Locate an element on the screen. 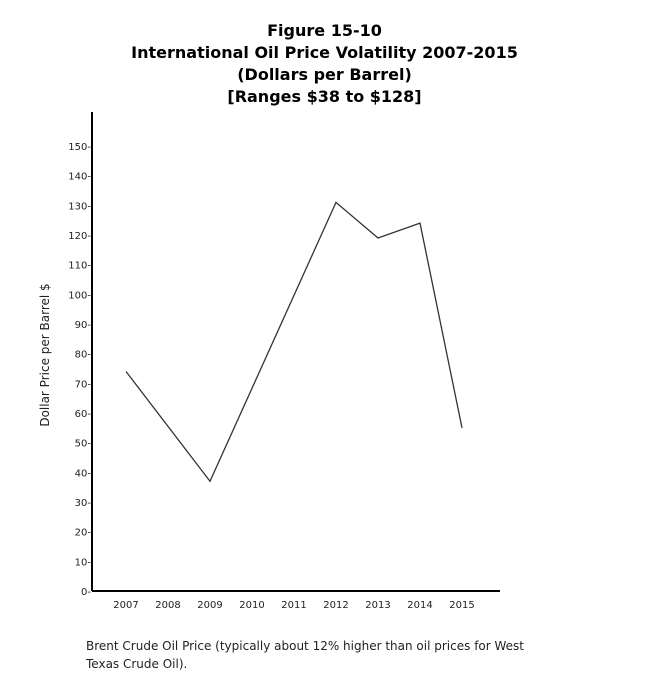  x-tick-label: 2012 is located at coordinates (335, 605).